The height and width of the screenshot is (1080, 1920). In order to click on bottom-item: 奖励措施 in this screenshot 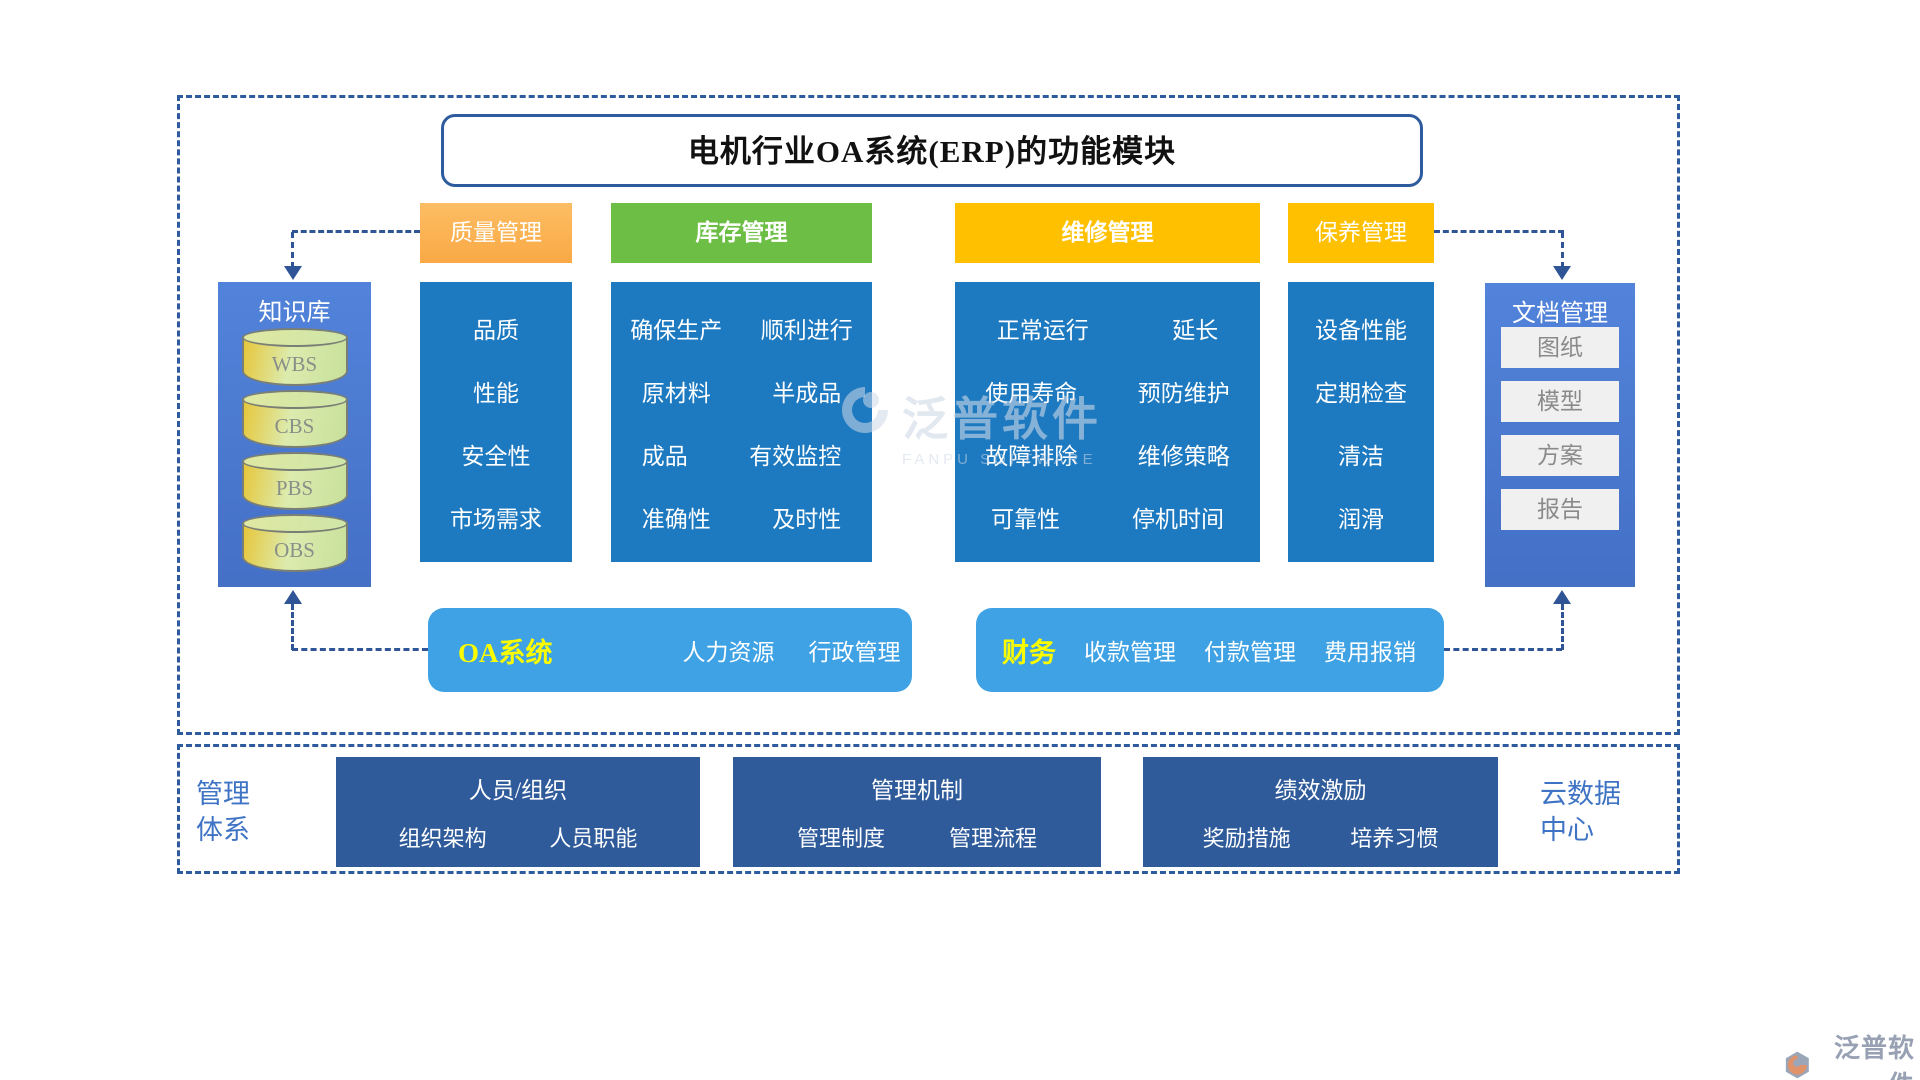, I will do `click(1246, 838)`.